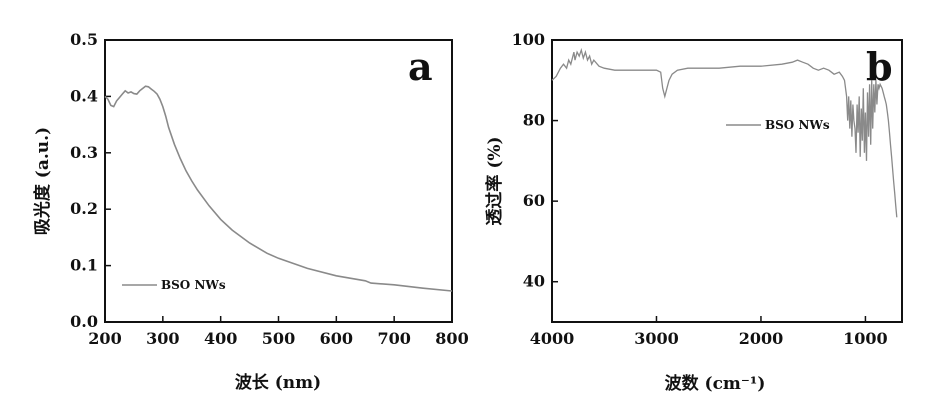  Describe the element at coordinates (84, 39) in the screenshot. I see `y-tick-label-a: 0.5` at that location.